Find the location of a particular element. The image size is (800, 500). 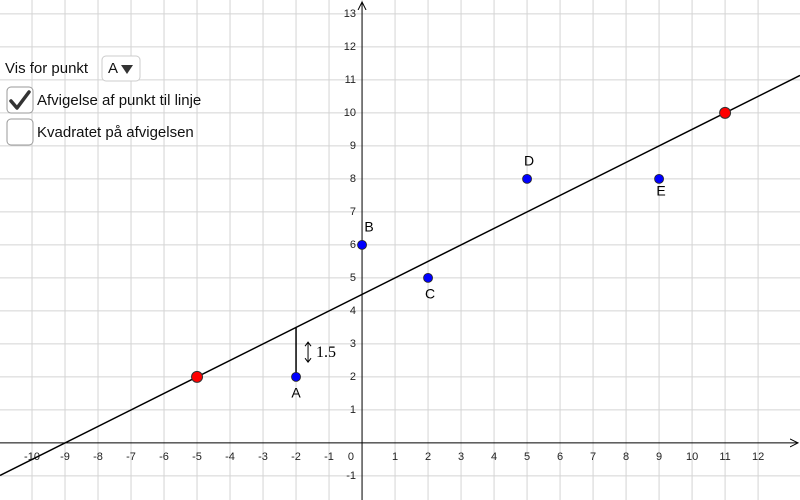

x-tick-label: -2 is located at coordinates (296, 457).